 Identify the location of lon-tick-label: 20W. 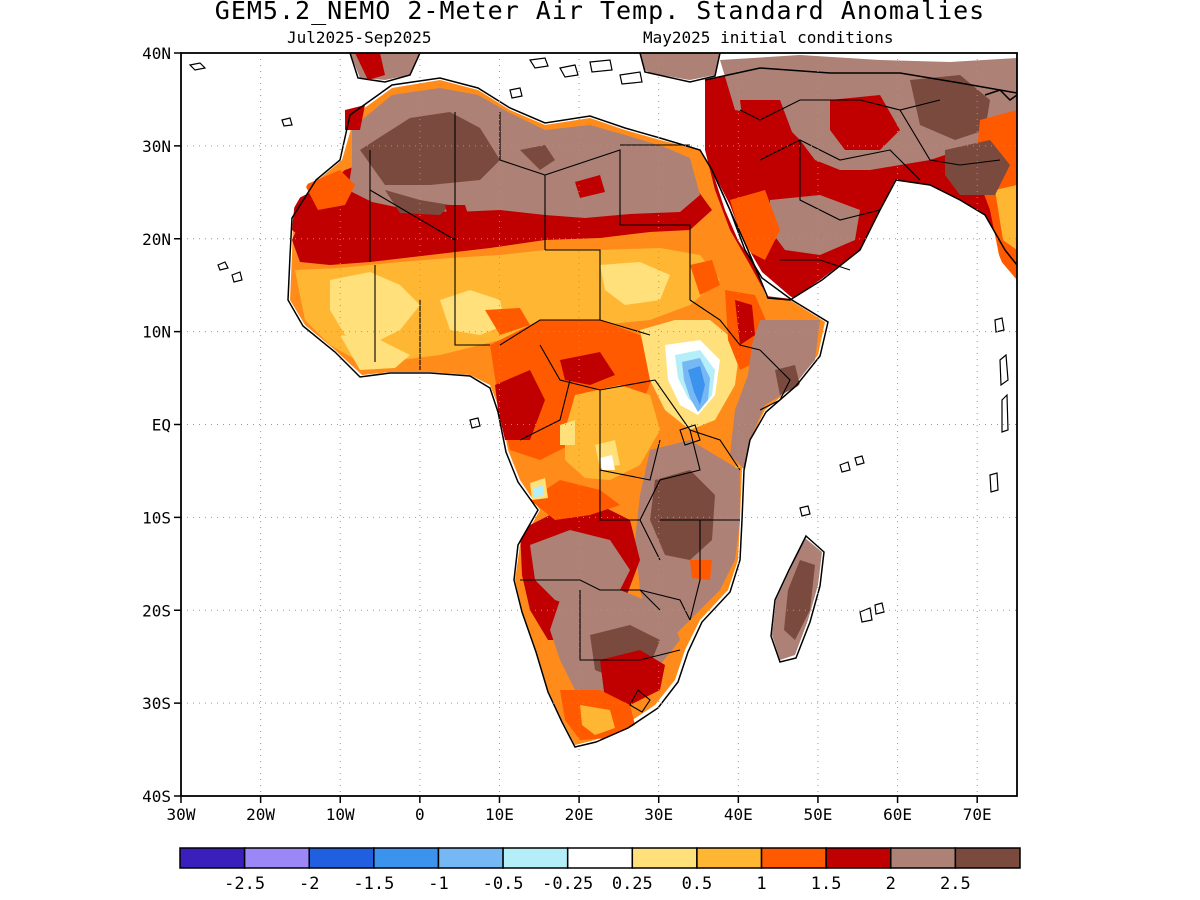
(260, 814).